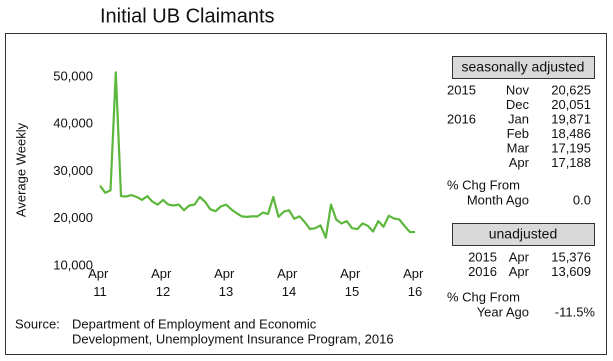  Describe the element at coordinates (194, 323) in the screenshot. I see `source: Department of Employment and Economic` at that location.